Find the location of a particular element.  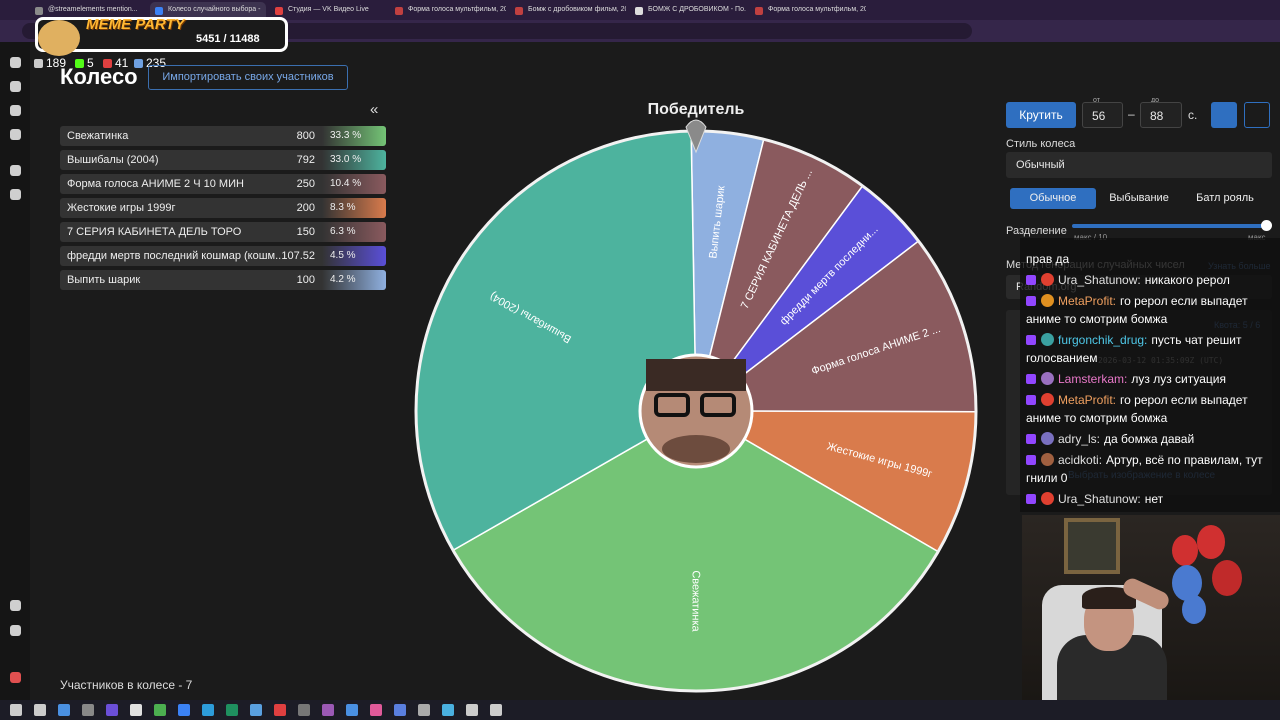

chat-user: Ura_Shatunow: is located at coordinates (1099, 499).